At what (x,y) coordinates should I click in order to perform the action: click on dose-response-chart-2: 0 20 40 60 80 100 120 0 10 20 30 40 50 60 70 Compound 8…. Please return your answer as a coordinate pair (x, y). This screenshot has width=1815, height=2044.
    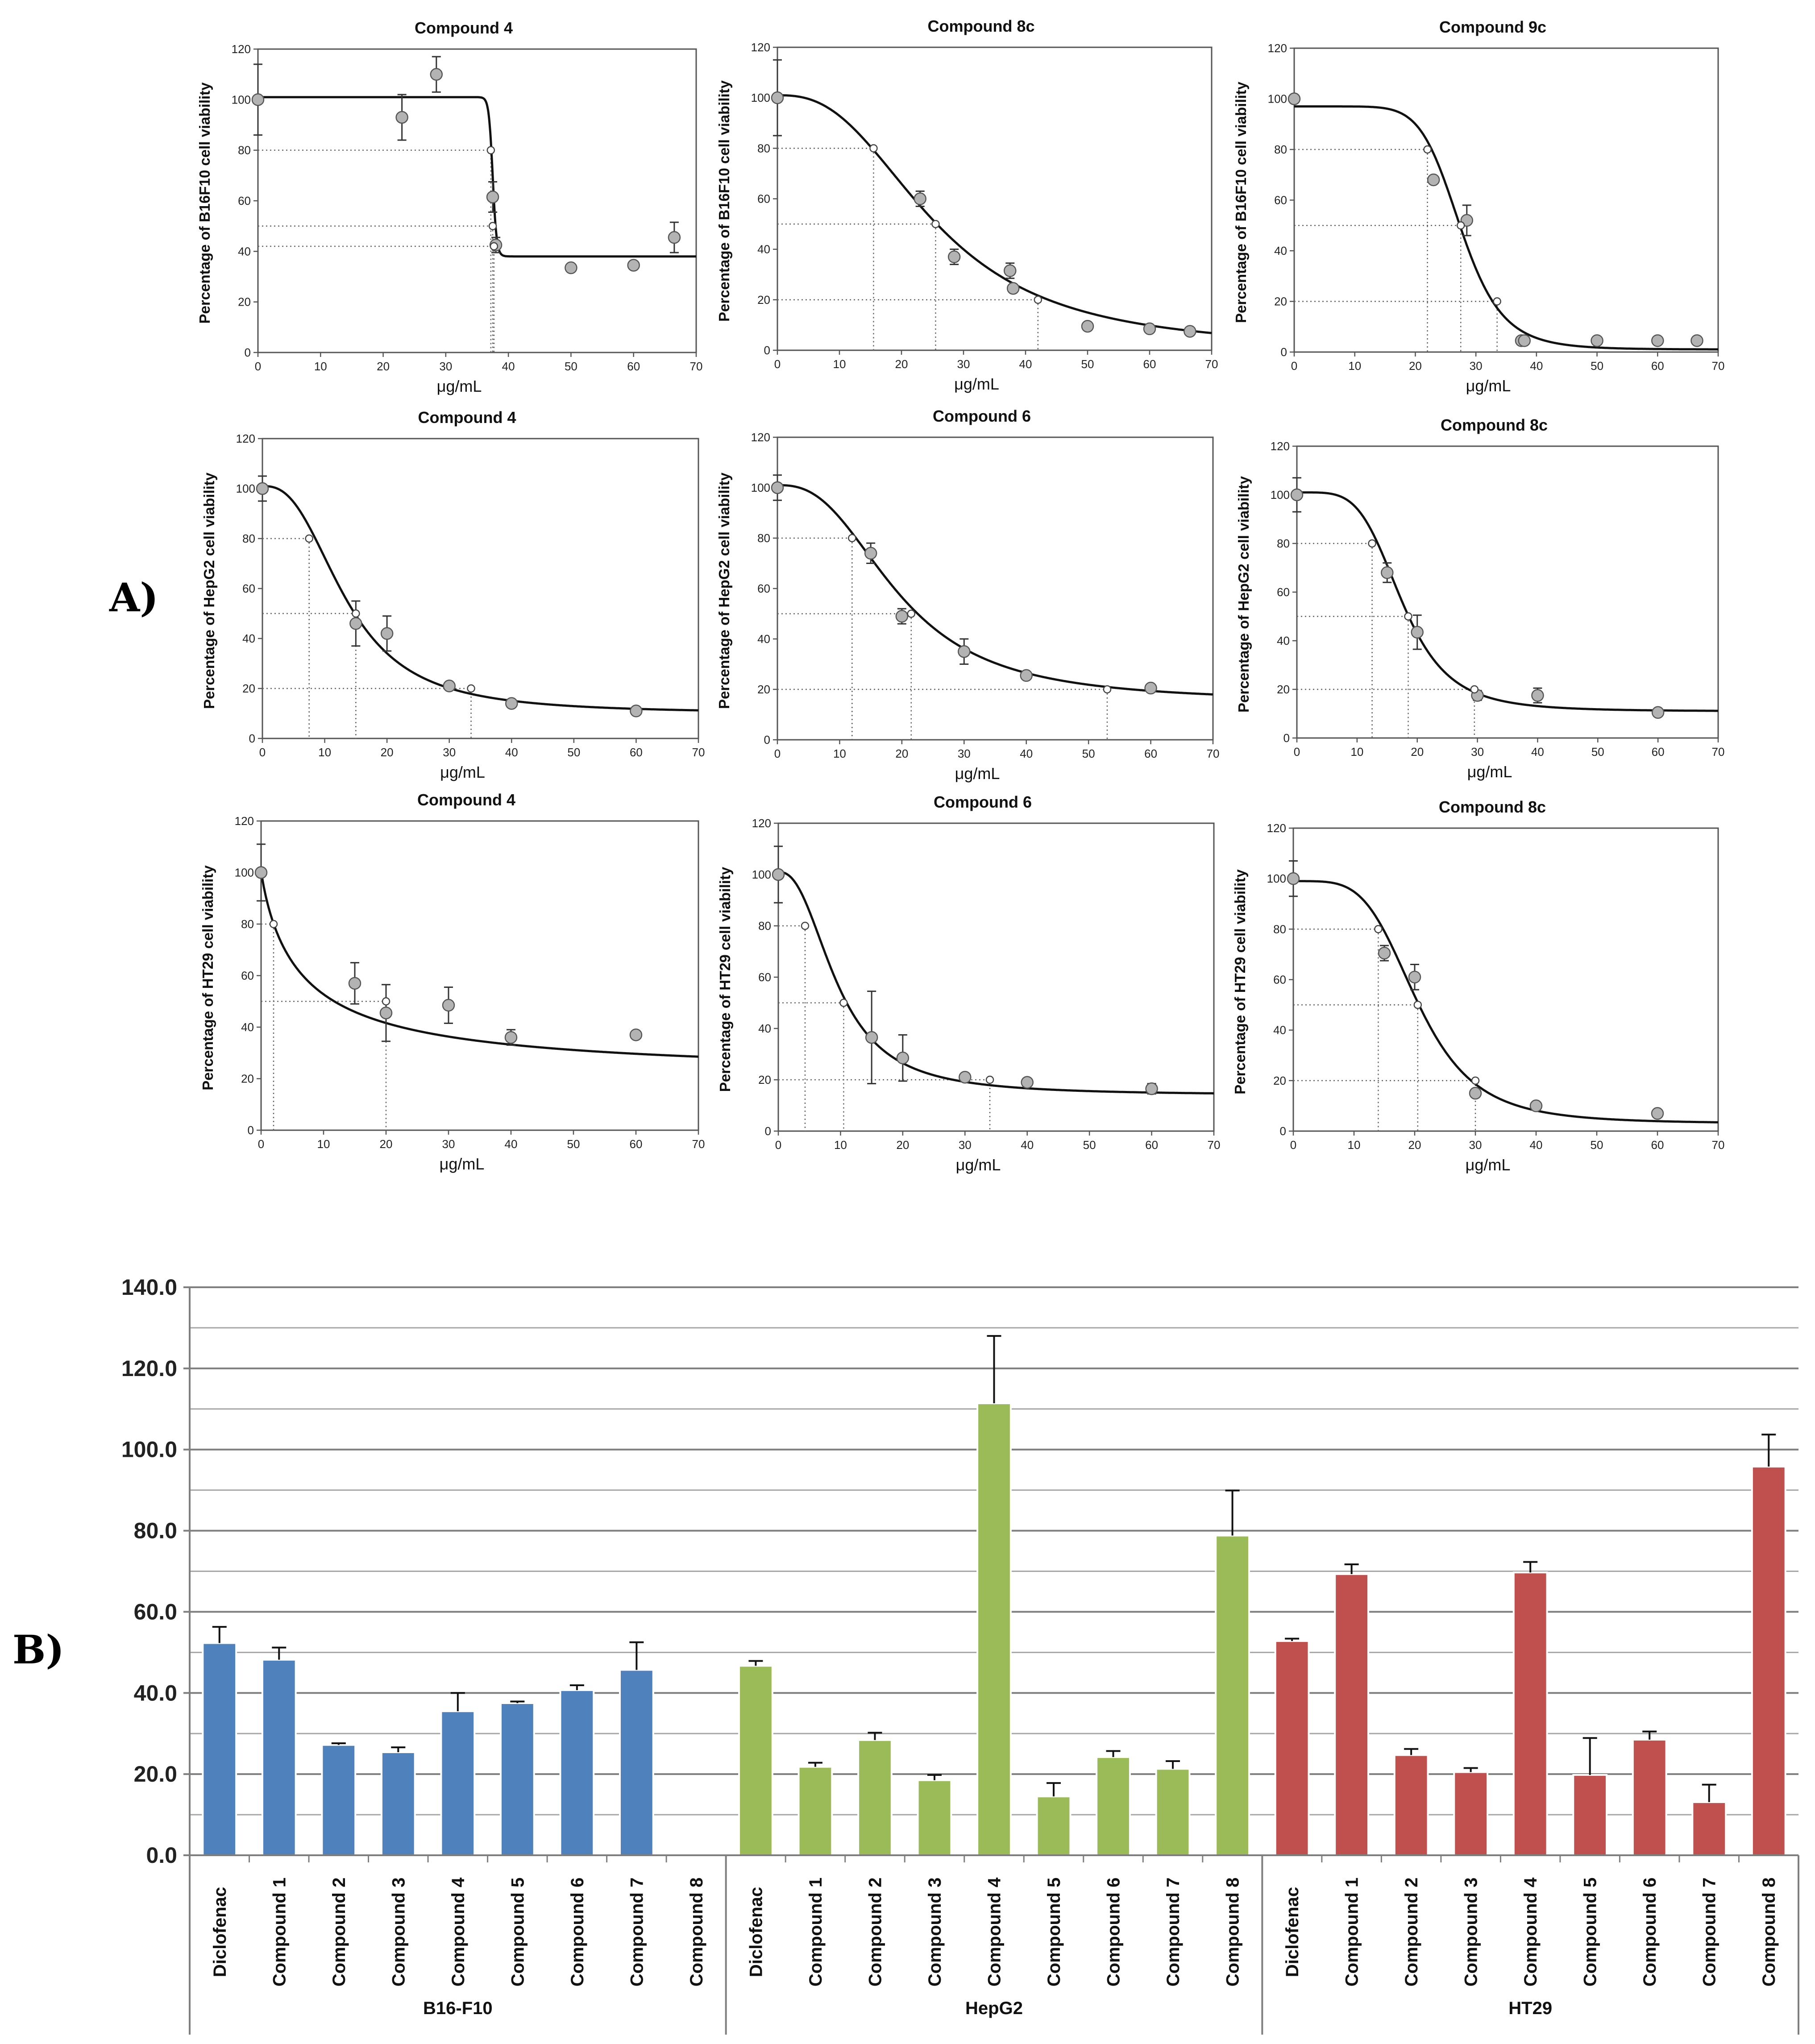
    Looking at the image, I should click on (967, 205).